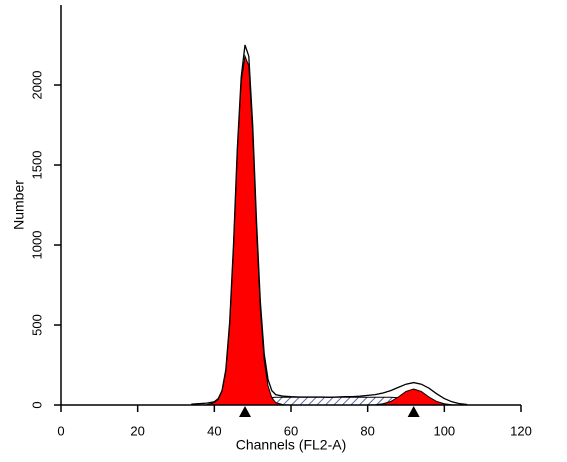 The image size is (567, 462). I want to click on y-tick-label: 1000, so click(36, 245).